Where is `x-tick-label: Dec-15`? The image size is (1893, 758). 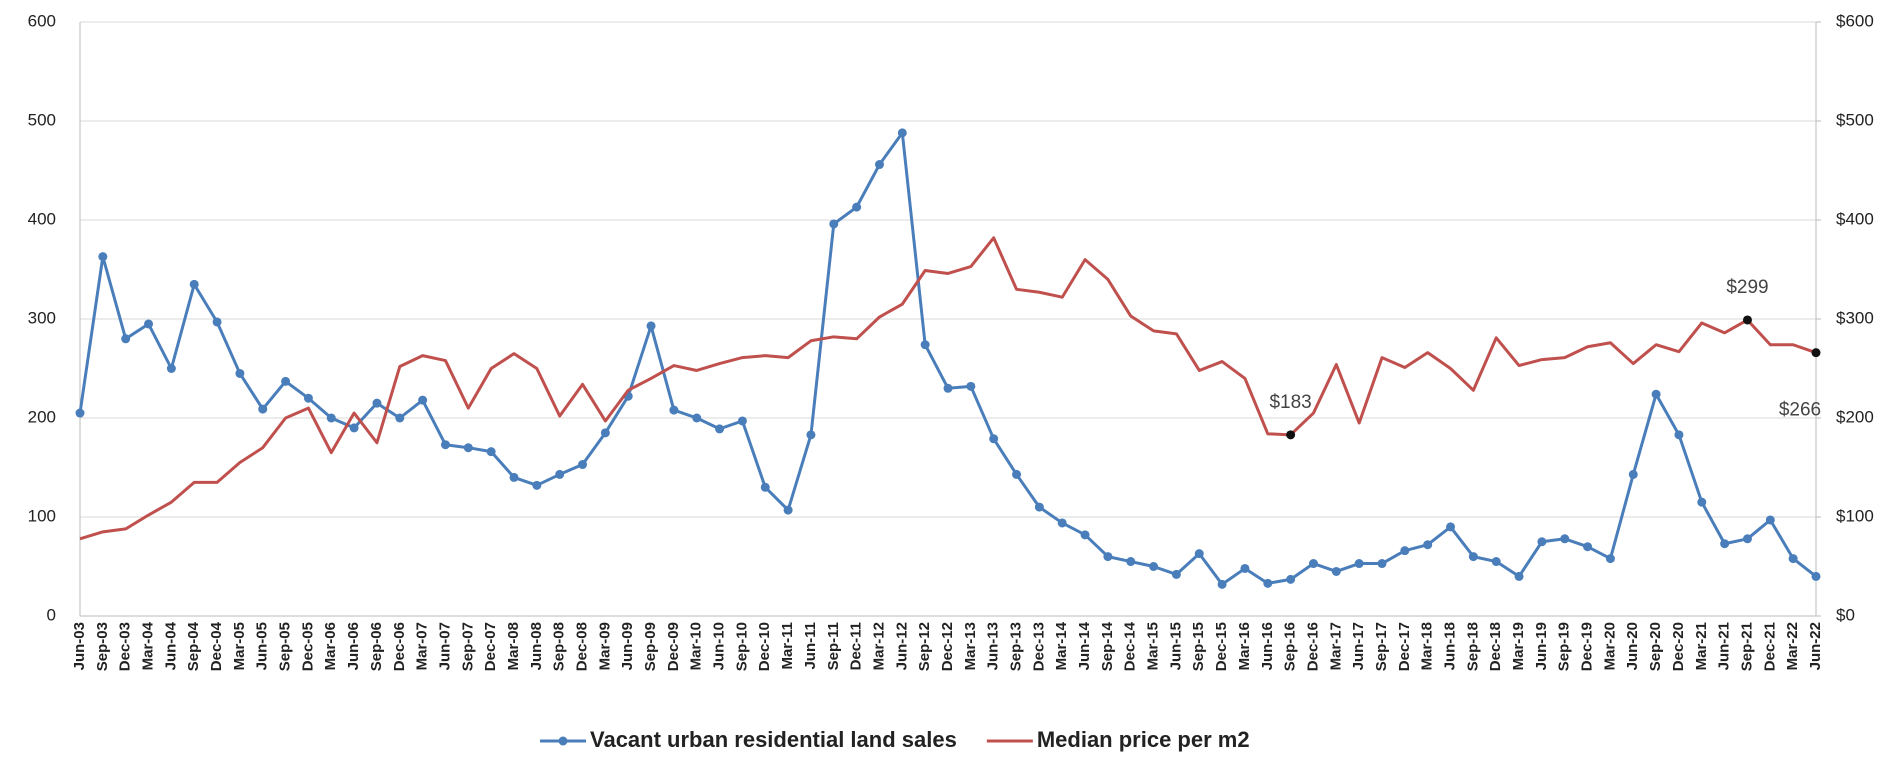 x-tick-label: Dec-15 is located at coordinates (1221, 646).